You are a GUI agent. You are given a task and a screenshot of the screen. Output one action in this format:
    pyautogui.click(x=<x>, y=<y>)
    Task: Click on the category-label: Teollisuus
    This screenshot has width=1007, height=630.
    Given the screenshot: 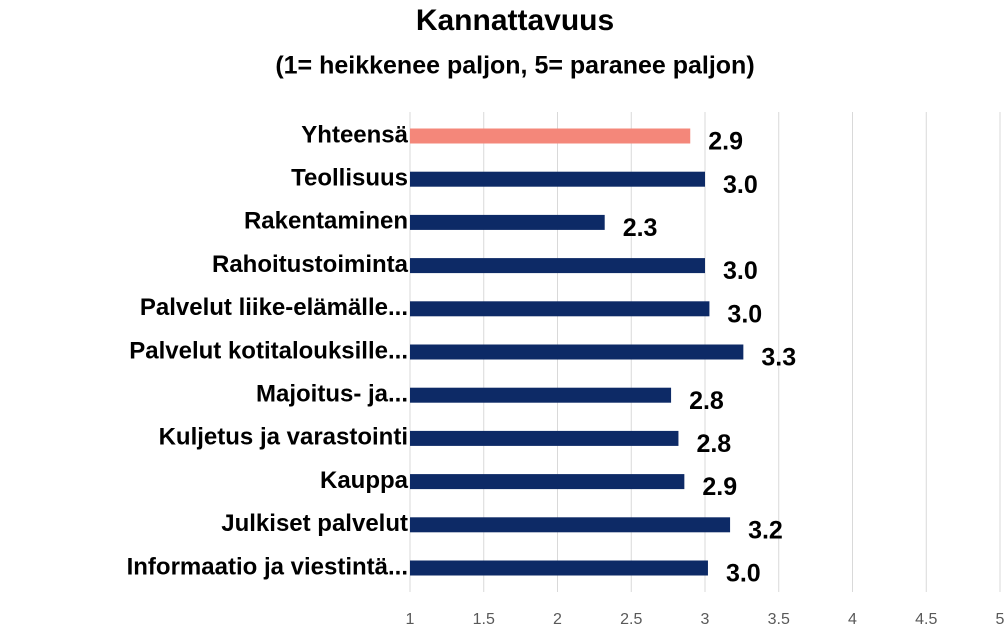 What is the action you would take?
    pyautogui.click(x=349, y=178)
    